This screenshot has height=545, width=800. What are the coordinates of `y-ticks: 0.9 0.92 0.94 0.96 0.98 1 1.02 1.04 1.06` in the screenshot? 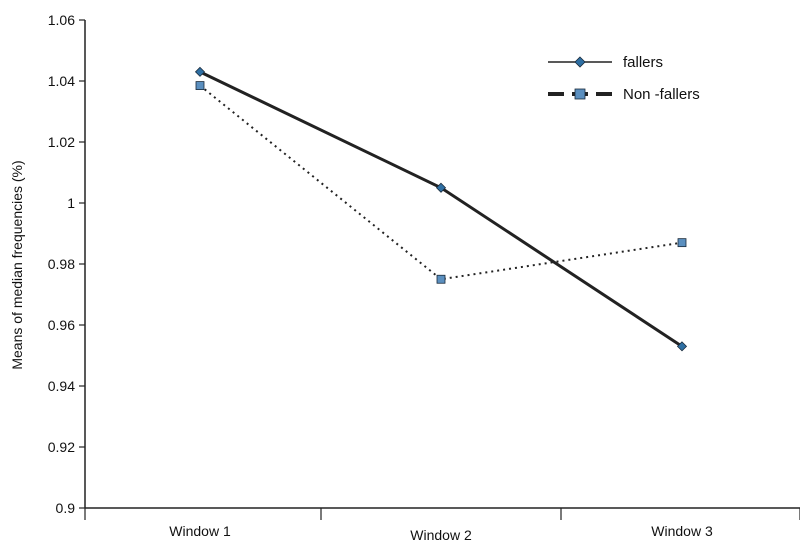 It's located at (66, 264).